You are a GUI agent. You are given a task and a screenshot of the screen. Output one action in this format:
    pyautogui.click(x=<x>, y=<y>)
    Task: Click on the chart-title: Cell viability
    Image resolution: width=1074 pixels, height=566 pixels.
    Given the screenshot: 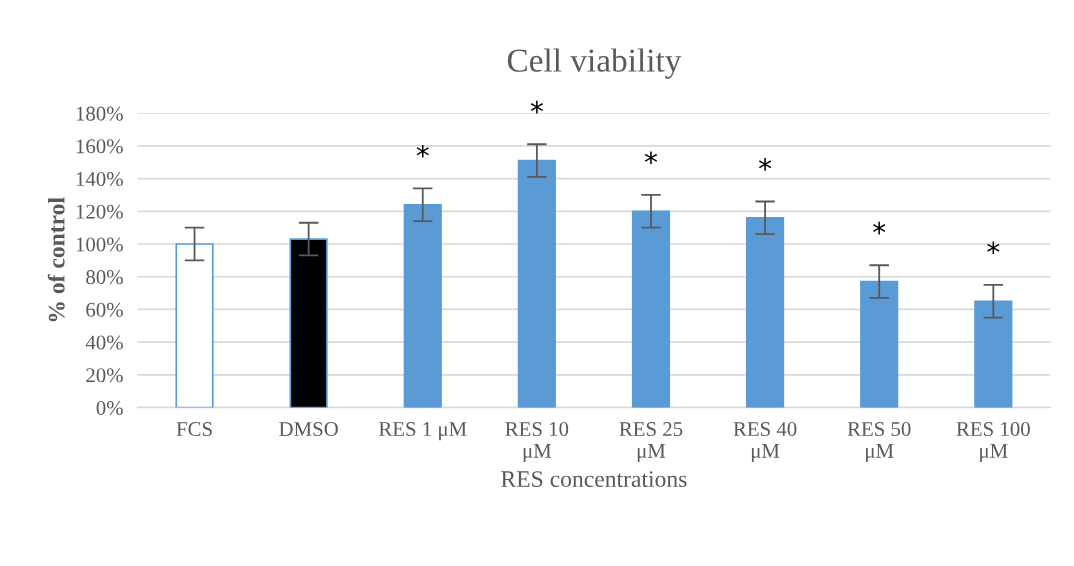 What is the action you would take?
    pyautogui.click(x=594, y=63)
    